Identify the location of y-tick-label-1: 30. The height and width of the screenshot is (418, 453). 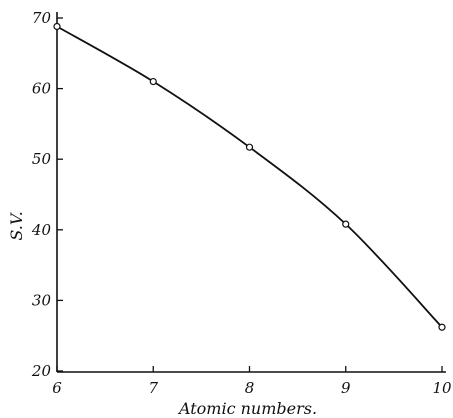
(42, 300).